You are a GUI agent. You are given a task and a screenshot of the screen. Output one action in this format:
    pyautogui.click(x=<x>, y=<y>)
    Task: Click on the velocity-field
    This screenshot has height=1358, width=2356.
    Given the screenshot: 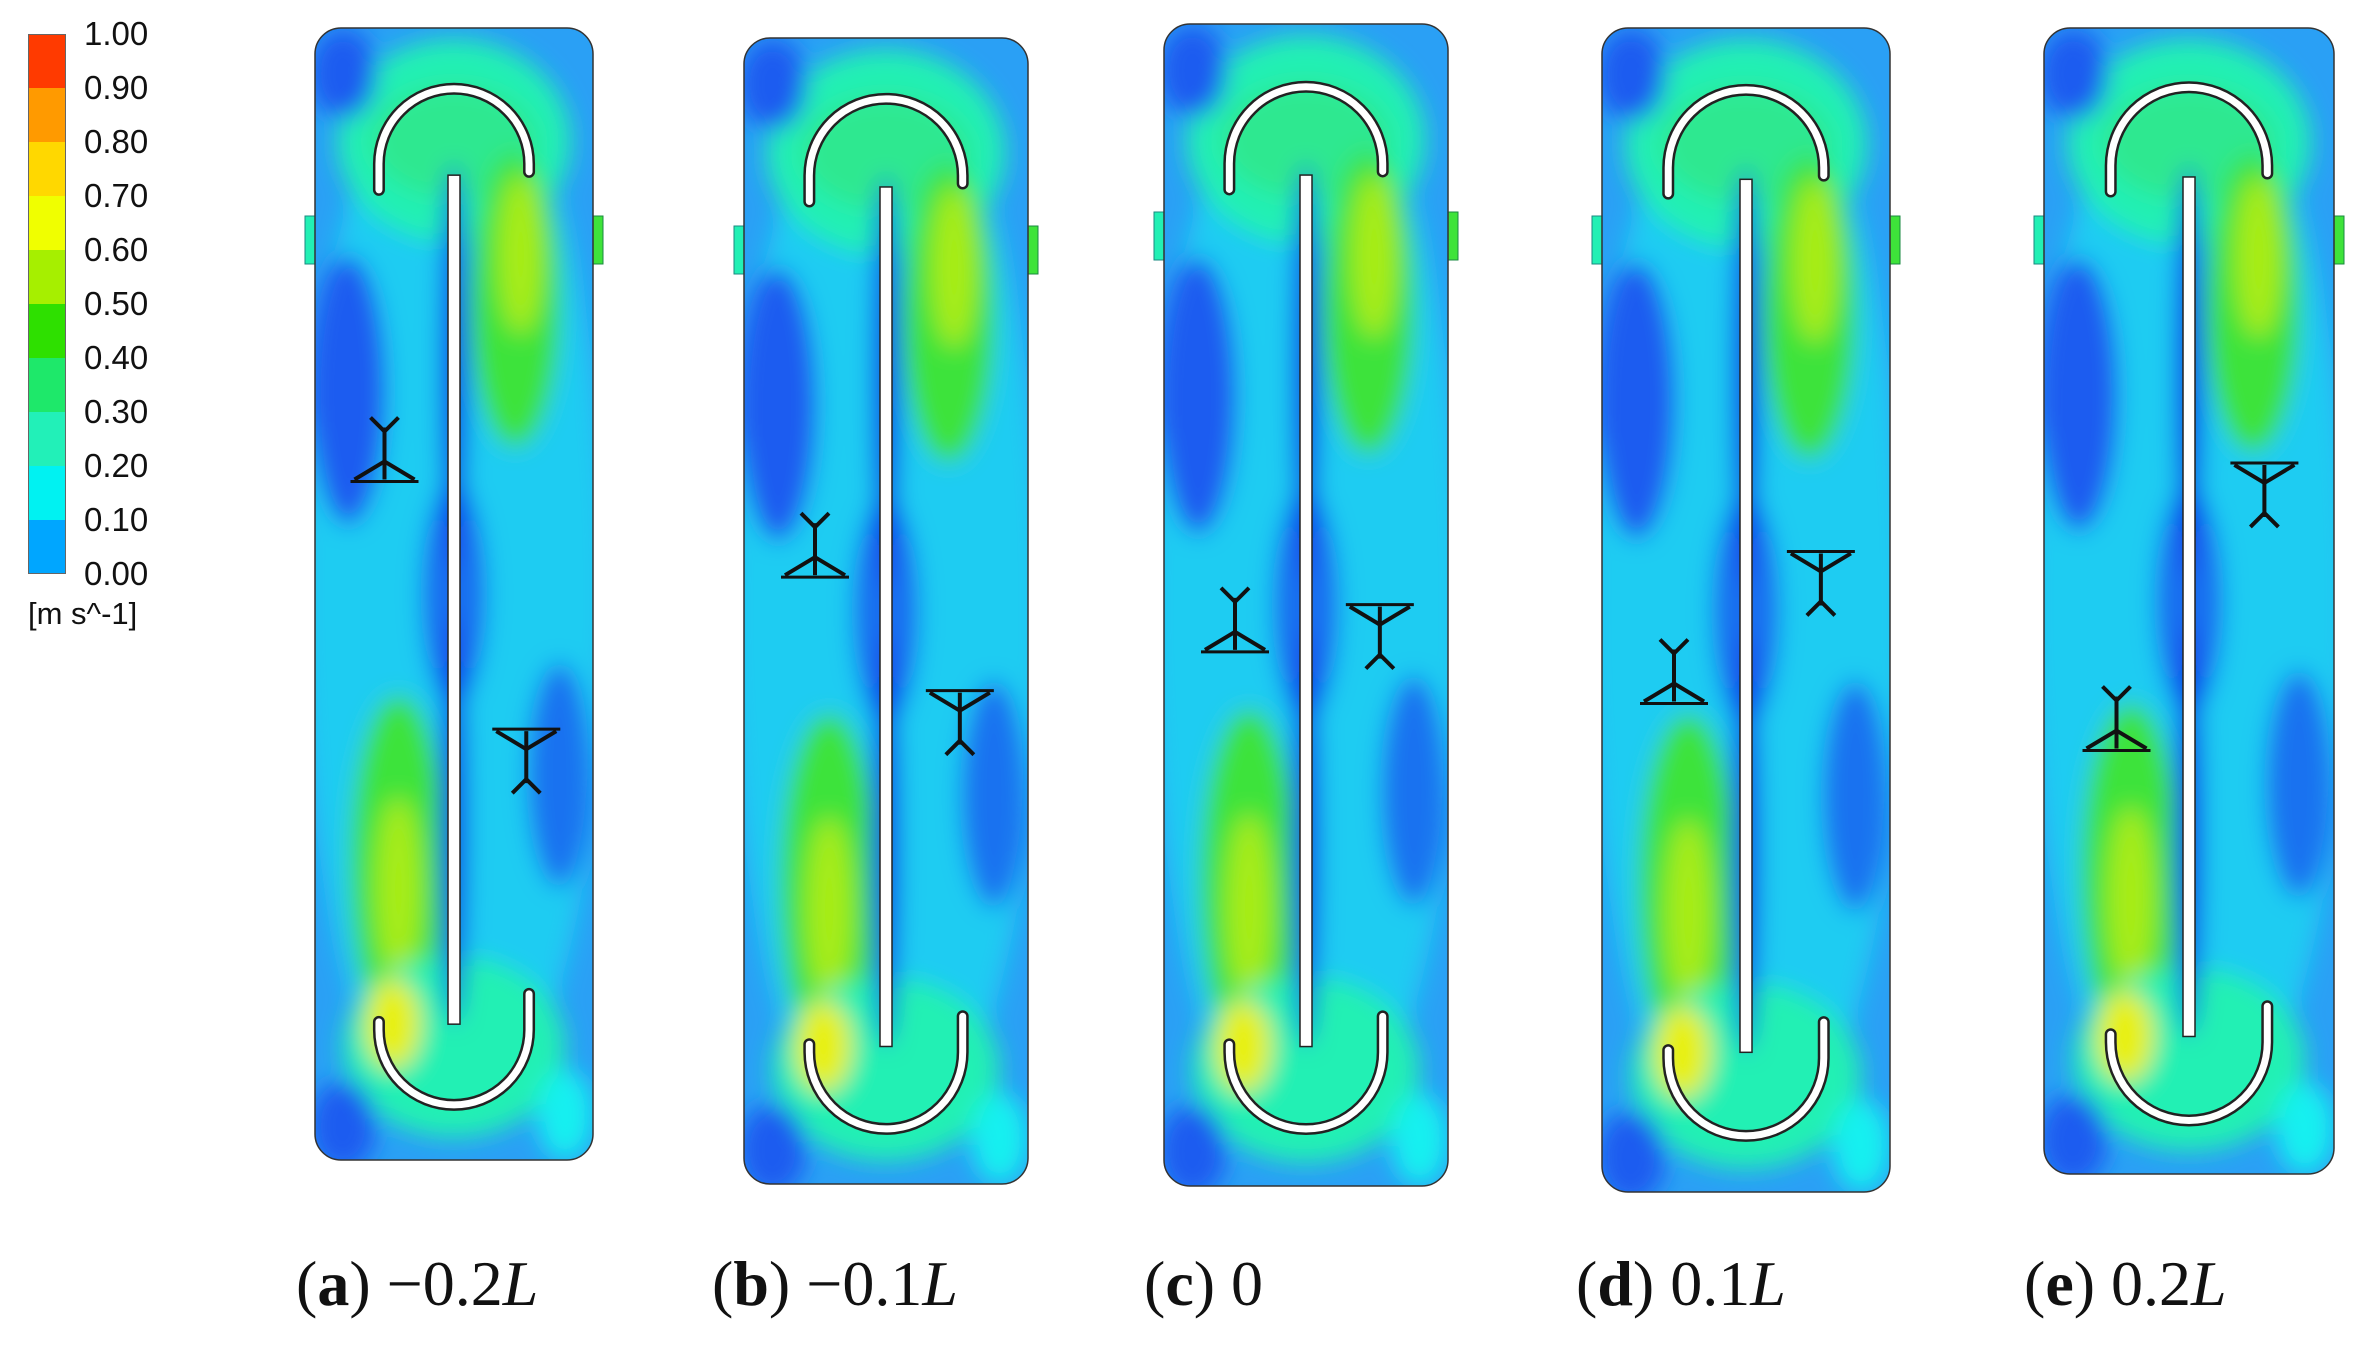 What is the action you would take?
    pyautogui.click(x=886, y=611)
    